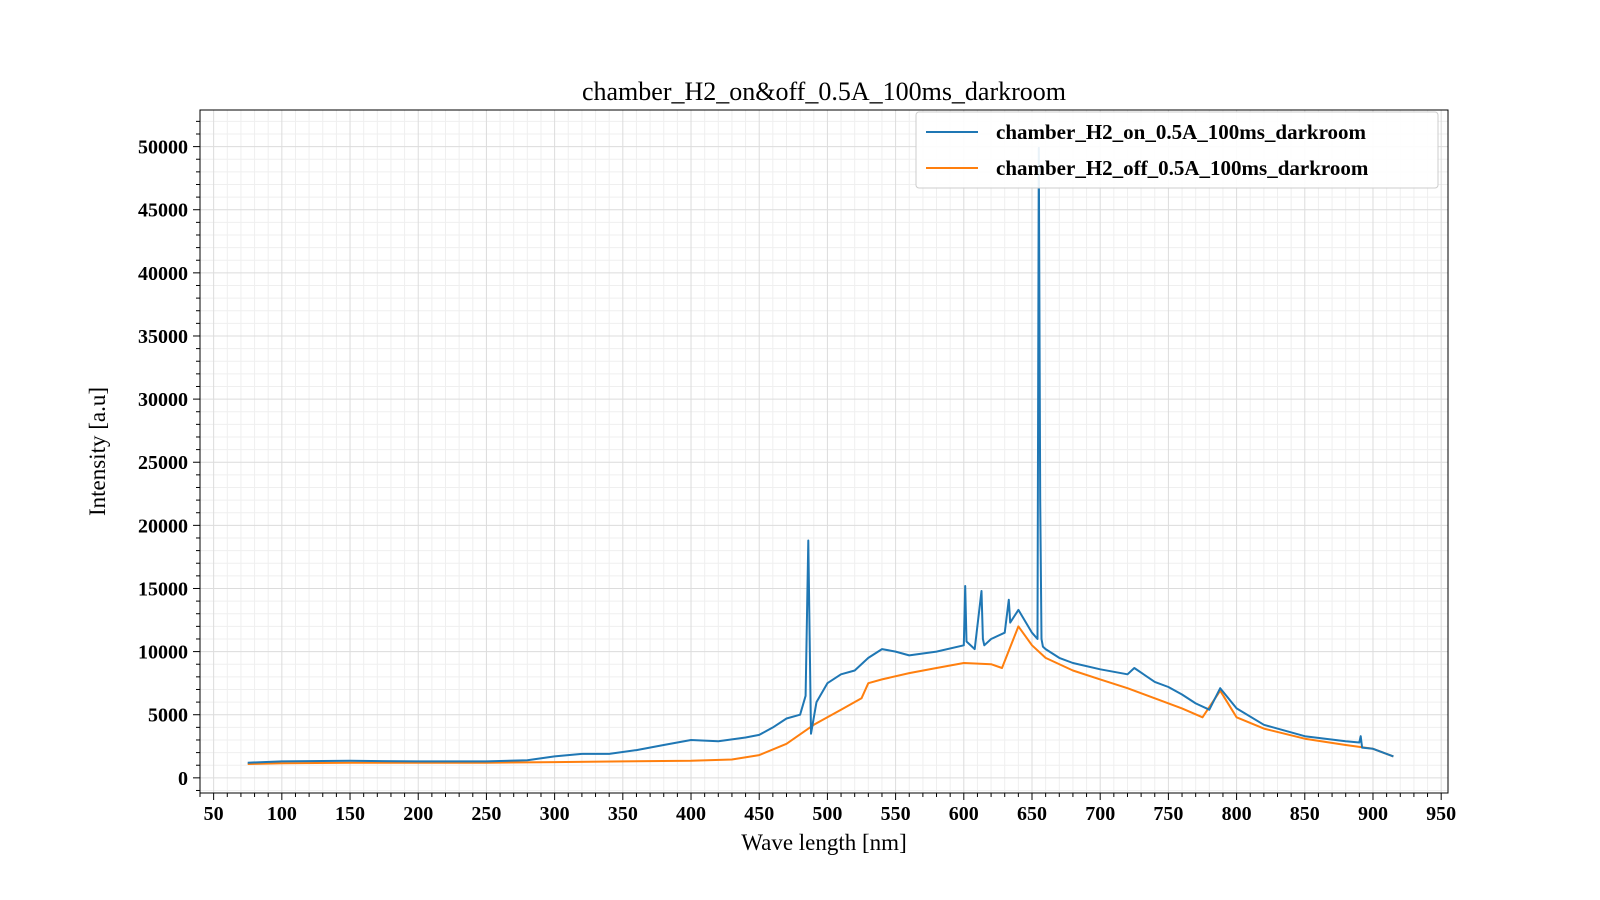  What do you see at coordinates (555, 814) in the screenshot?
I see `x-tick-label: 300` at bounding box center [555, 814].